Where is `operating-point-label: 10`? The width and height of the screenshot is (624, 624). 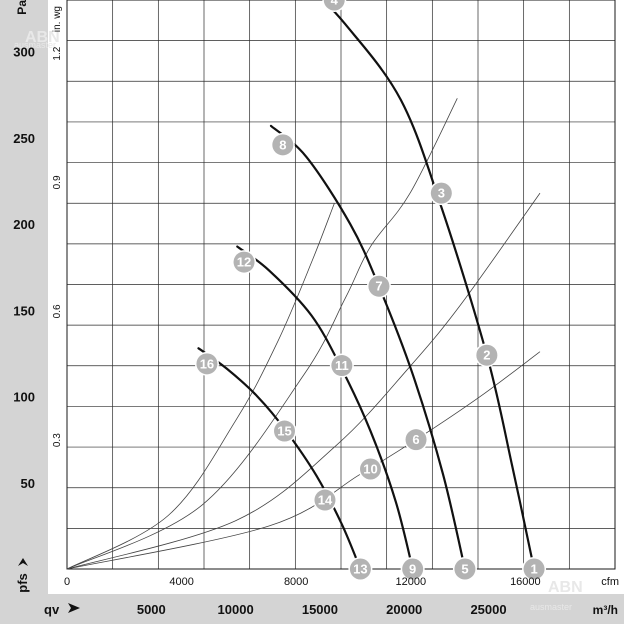
operating-point-label: 10 is located at coordinates (370, 468).